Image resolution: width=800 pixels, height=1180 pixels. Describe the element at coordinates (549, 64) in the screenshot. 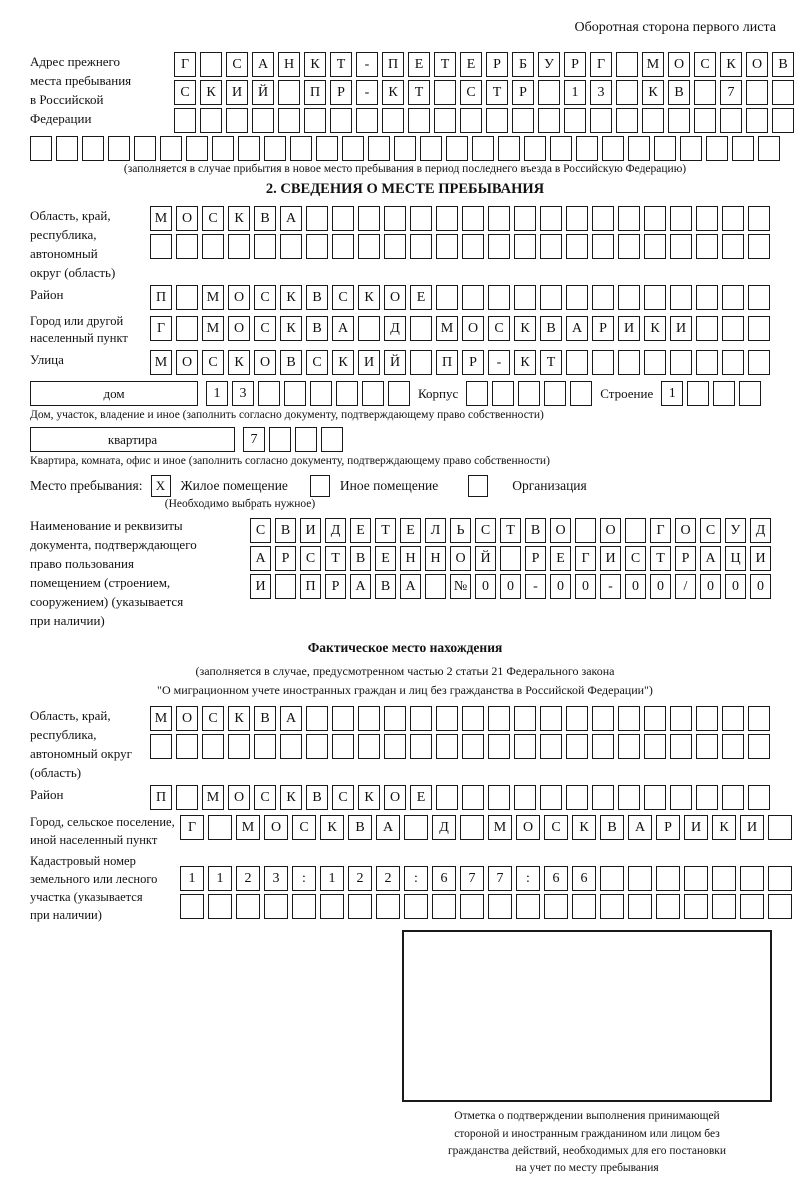

I see `char-cell: У` at that location.